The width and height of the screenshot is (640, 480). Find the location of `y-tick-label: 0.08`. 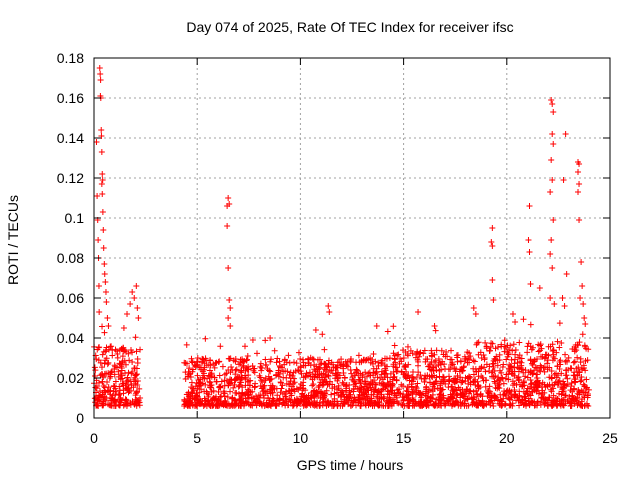

y-tick-label: 0.08 is located at coordinates (70, 258).